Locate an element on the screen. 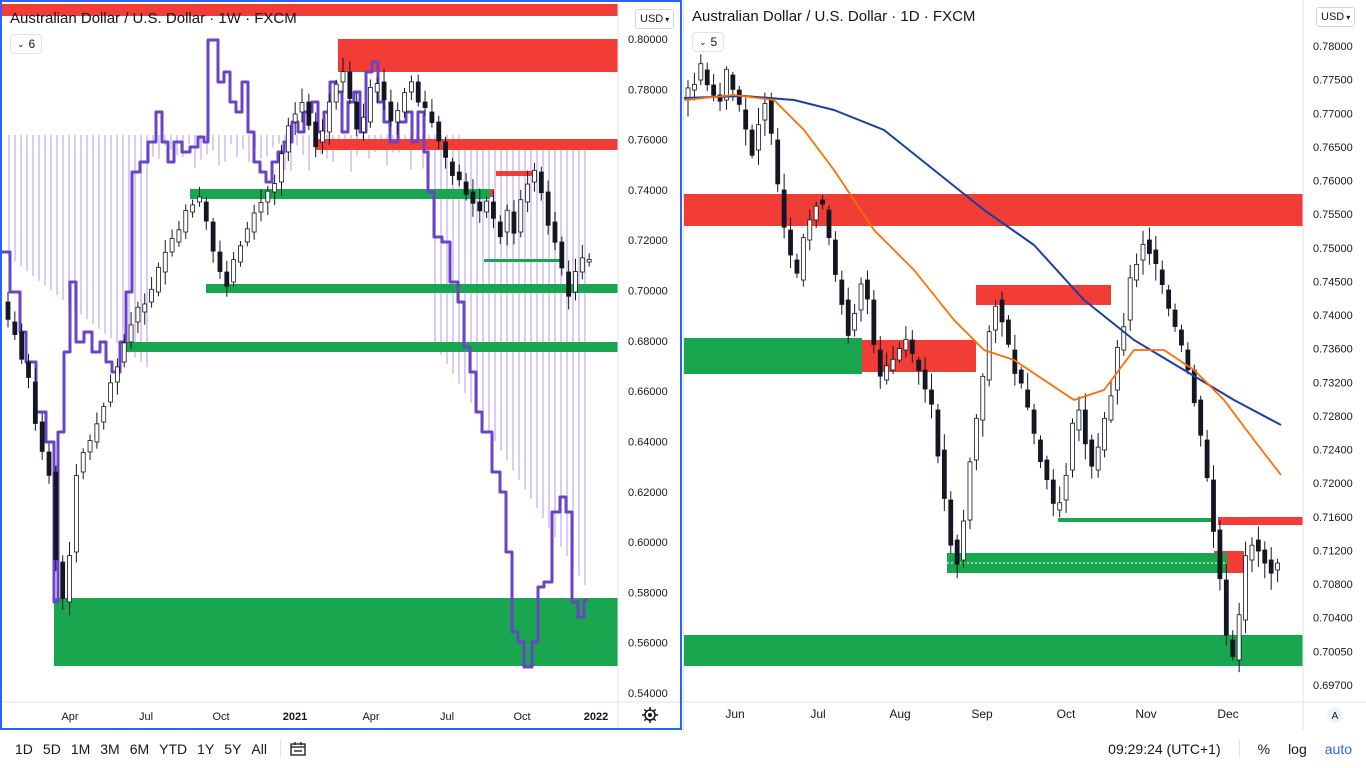  timeframe-3m: 3M is located at coordinates (110, 749).